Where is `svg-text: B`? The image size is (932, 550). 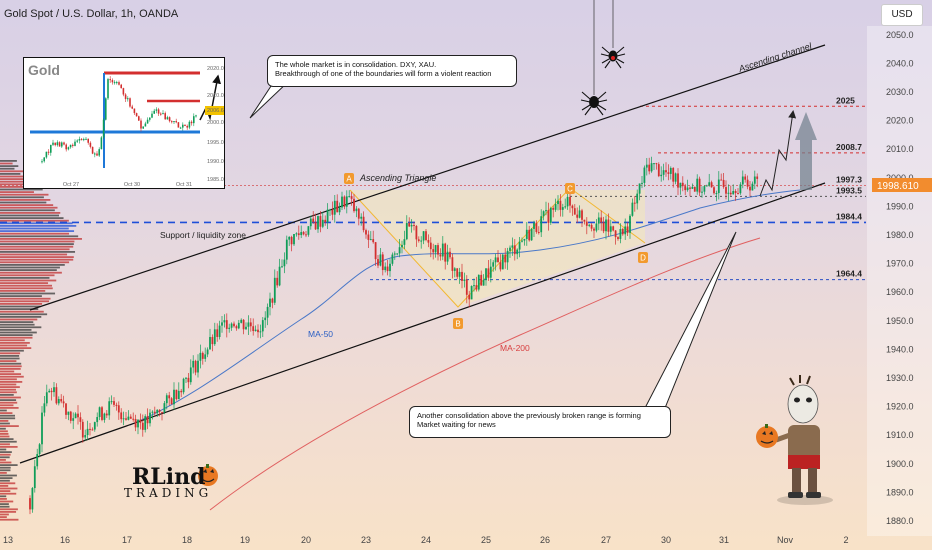
svg-text: B is located at coordinates (457, 324).